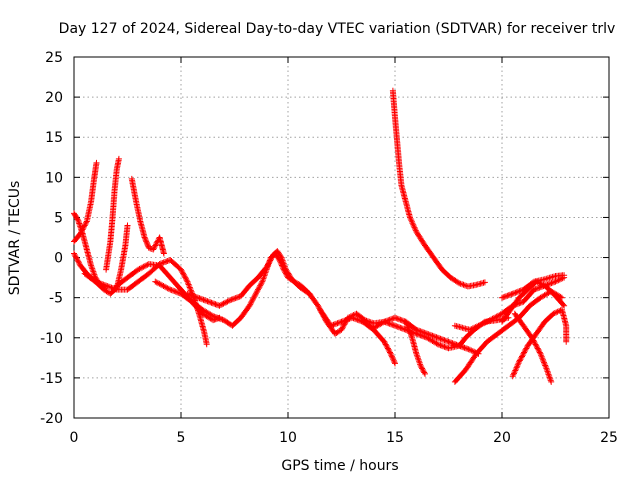 The height and width of the screenshot is (480, 640). I want to click on y-tick-label: 0, so click(58, 259).